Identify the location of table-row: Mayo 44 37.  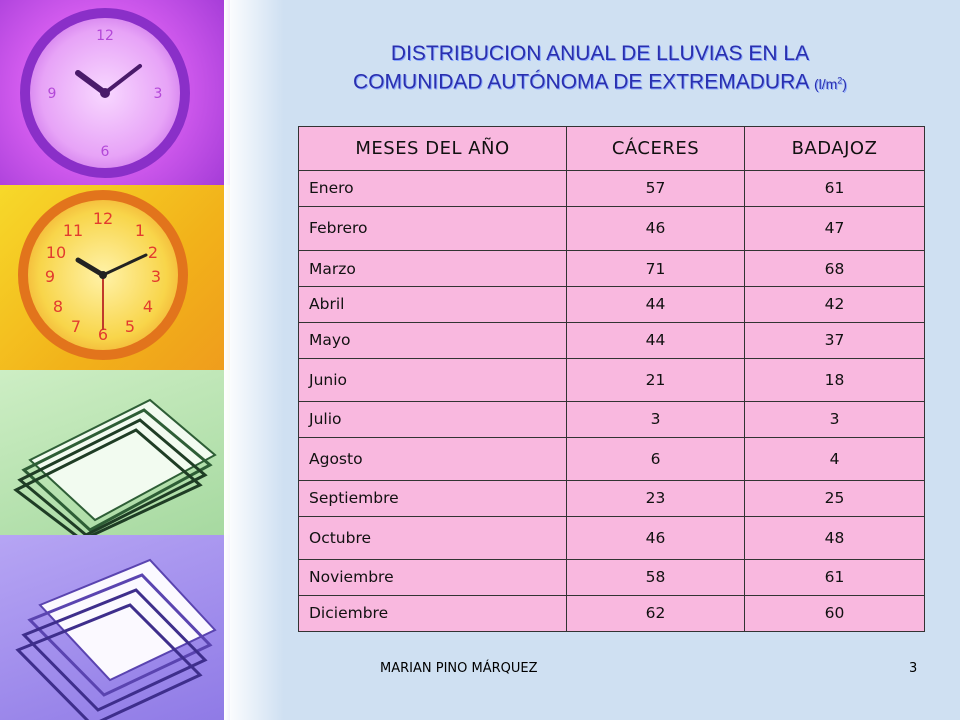
(611, 340).